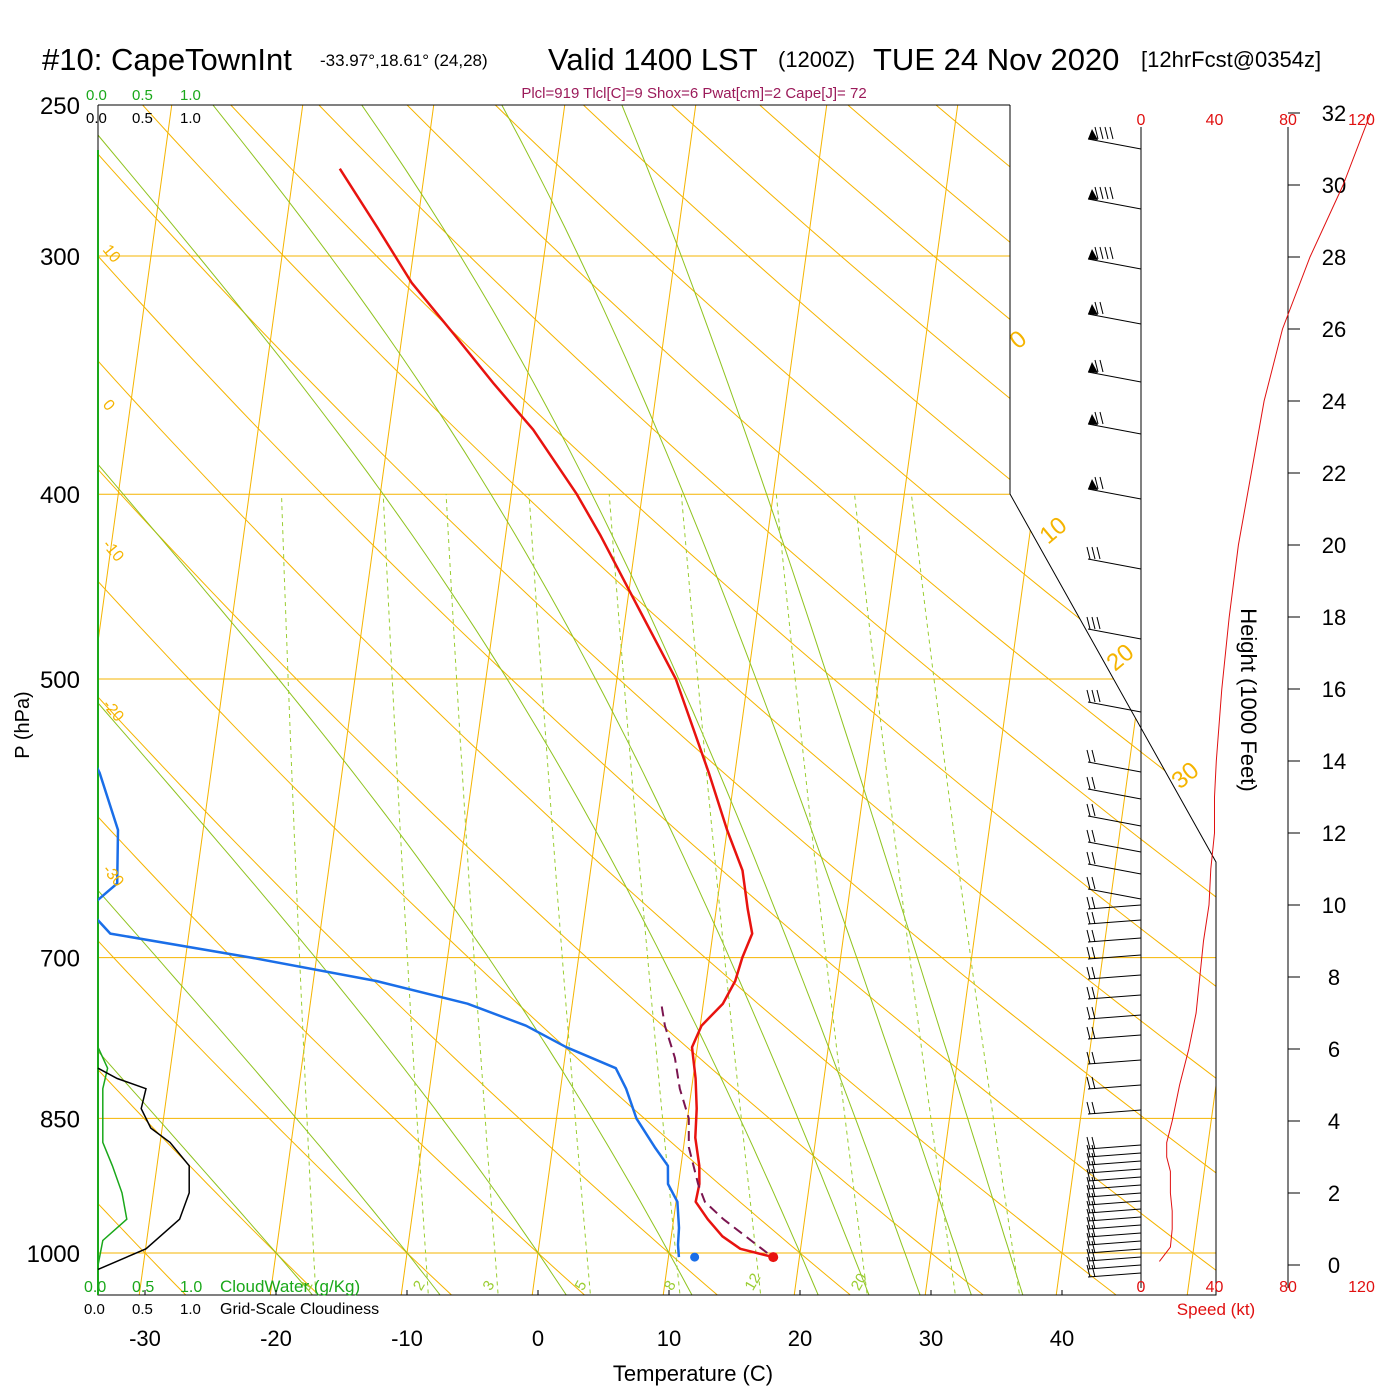  What do you see at coordinates (1361, 120) in the screenshot?
I see `speed-label-top: 120` at bounding box center [1361, 120].